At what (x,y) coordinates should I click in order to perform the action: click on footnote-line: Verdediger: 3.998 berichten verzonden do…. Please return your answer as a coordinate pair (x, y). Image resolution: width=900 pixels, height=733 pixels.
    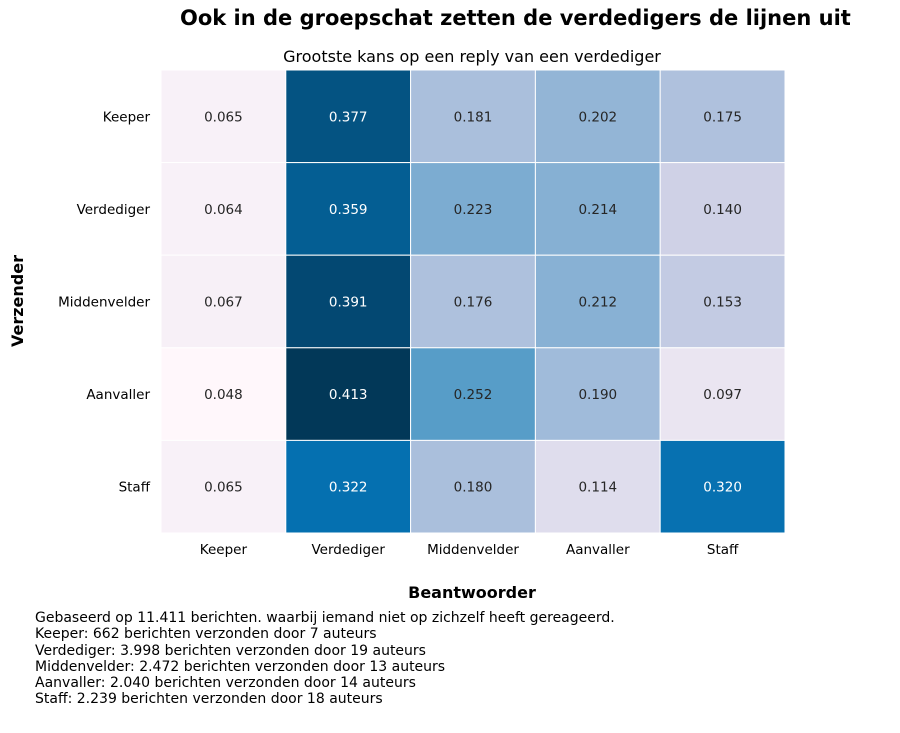
    Looking at the image, I should click on (230, 650).